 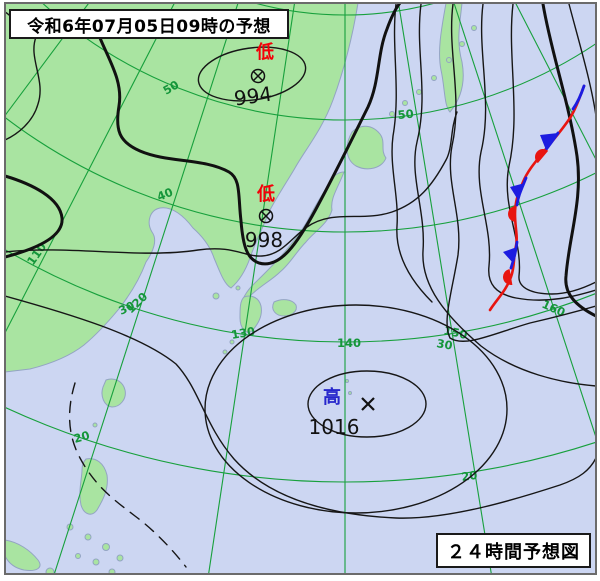 What do you see at coordinates (250, 314) in the screenshot?
I see `kyushu-island` at bounding box center [250, 314].